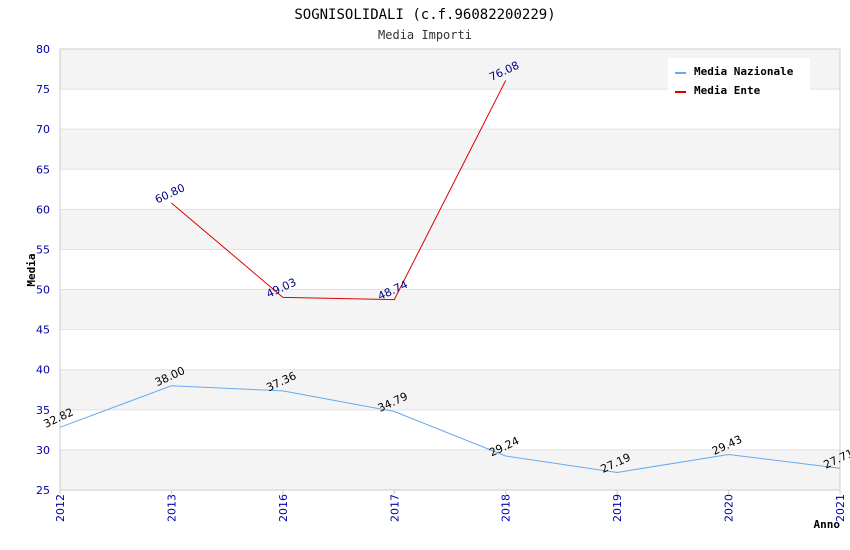 Image resolution: width=850 pixels, height=550 pixels. Describe the element at coordinates (43, 490) in the screenshot. I see `y-tick-label: 25` at that location.